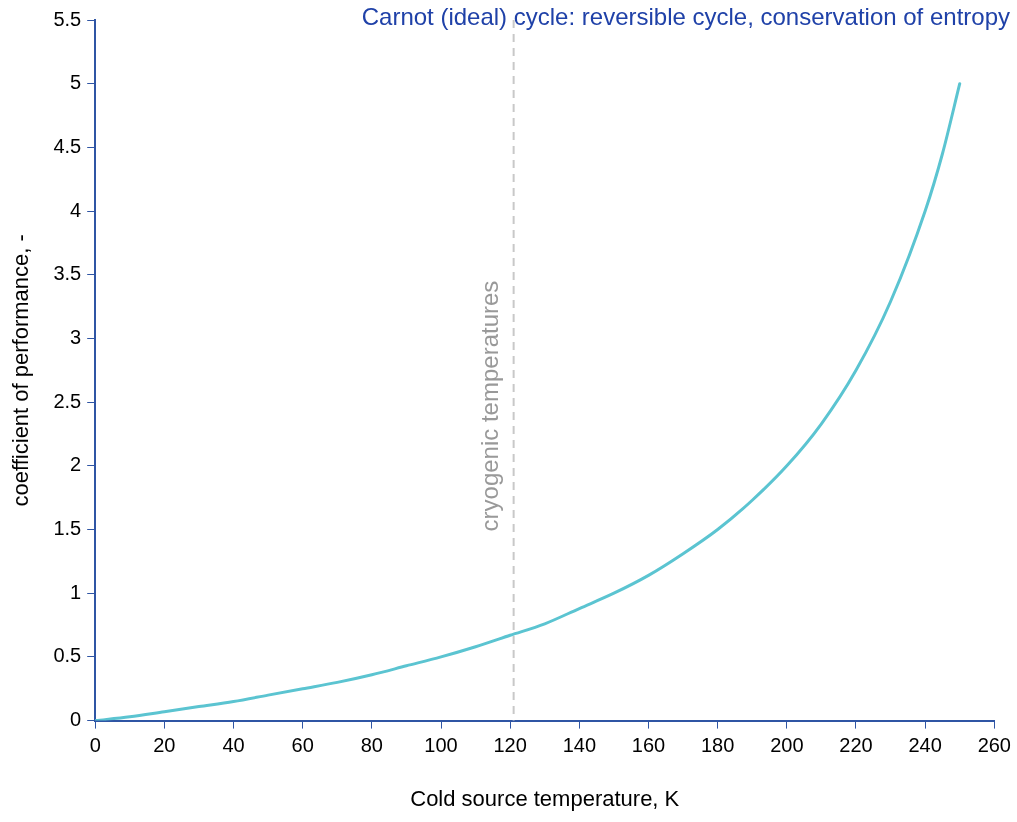 This screenshot has height=822, width=1017. I want to click on y-tick-label: 1.5, so click(67, 528).